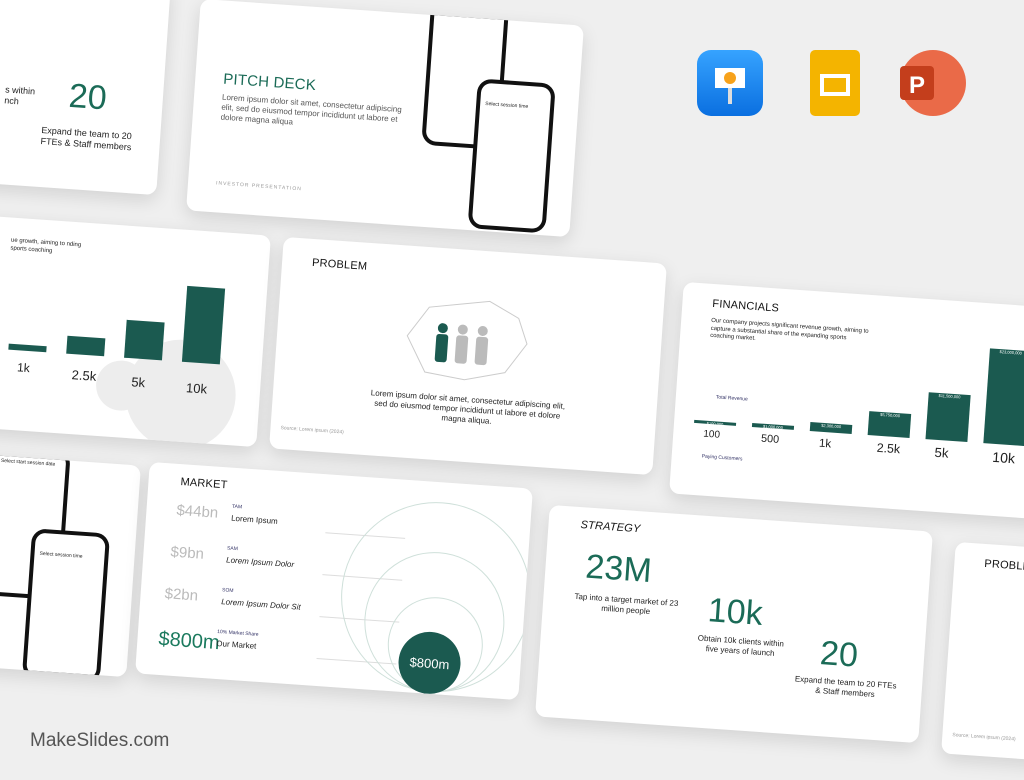 This screenshot has height=780, width=1024. Describe the element at coordinates (1003, 457) in the screenshot. I see `customer-label: 10k` at that location.